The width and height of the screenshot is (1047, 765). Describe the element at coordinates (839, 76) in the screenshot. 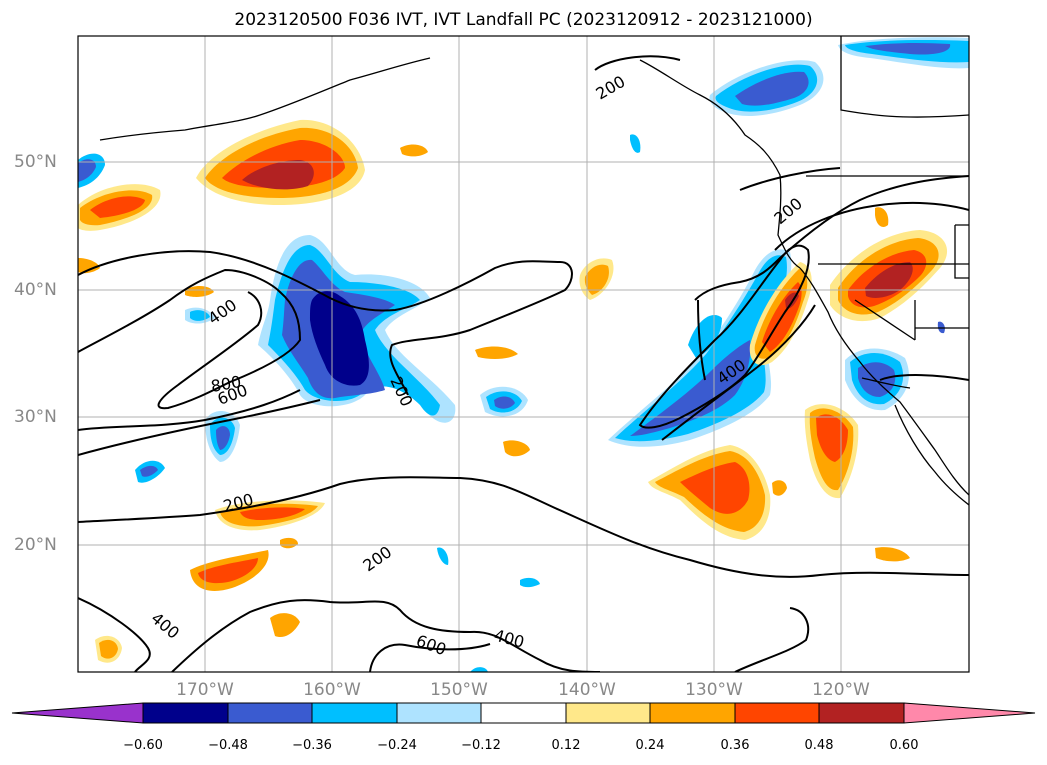

I see `cool-field-alaska` at that location.